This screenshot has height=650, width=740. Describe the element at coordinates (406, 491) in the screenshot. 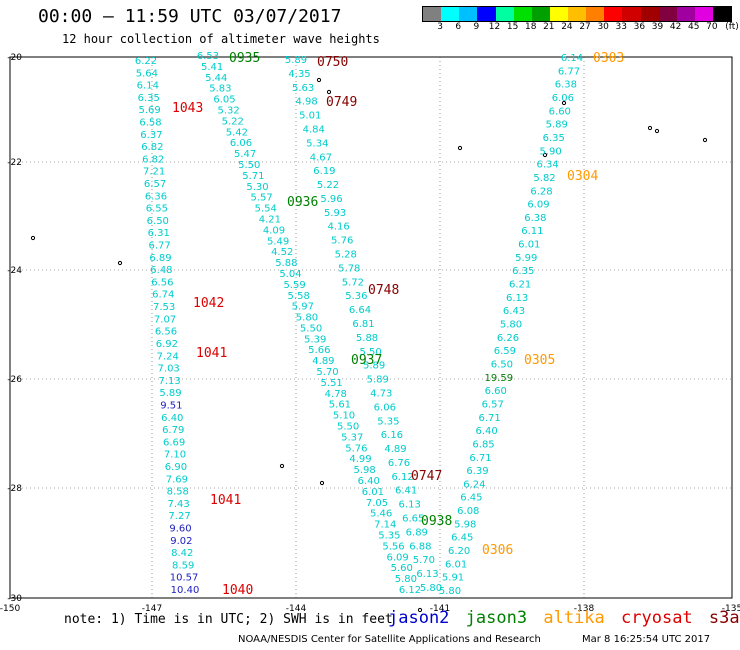

I see `sats3a-east-value: 6.41` at that location.